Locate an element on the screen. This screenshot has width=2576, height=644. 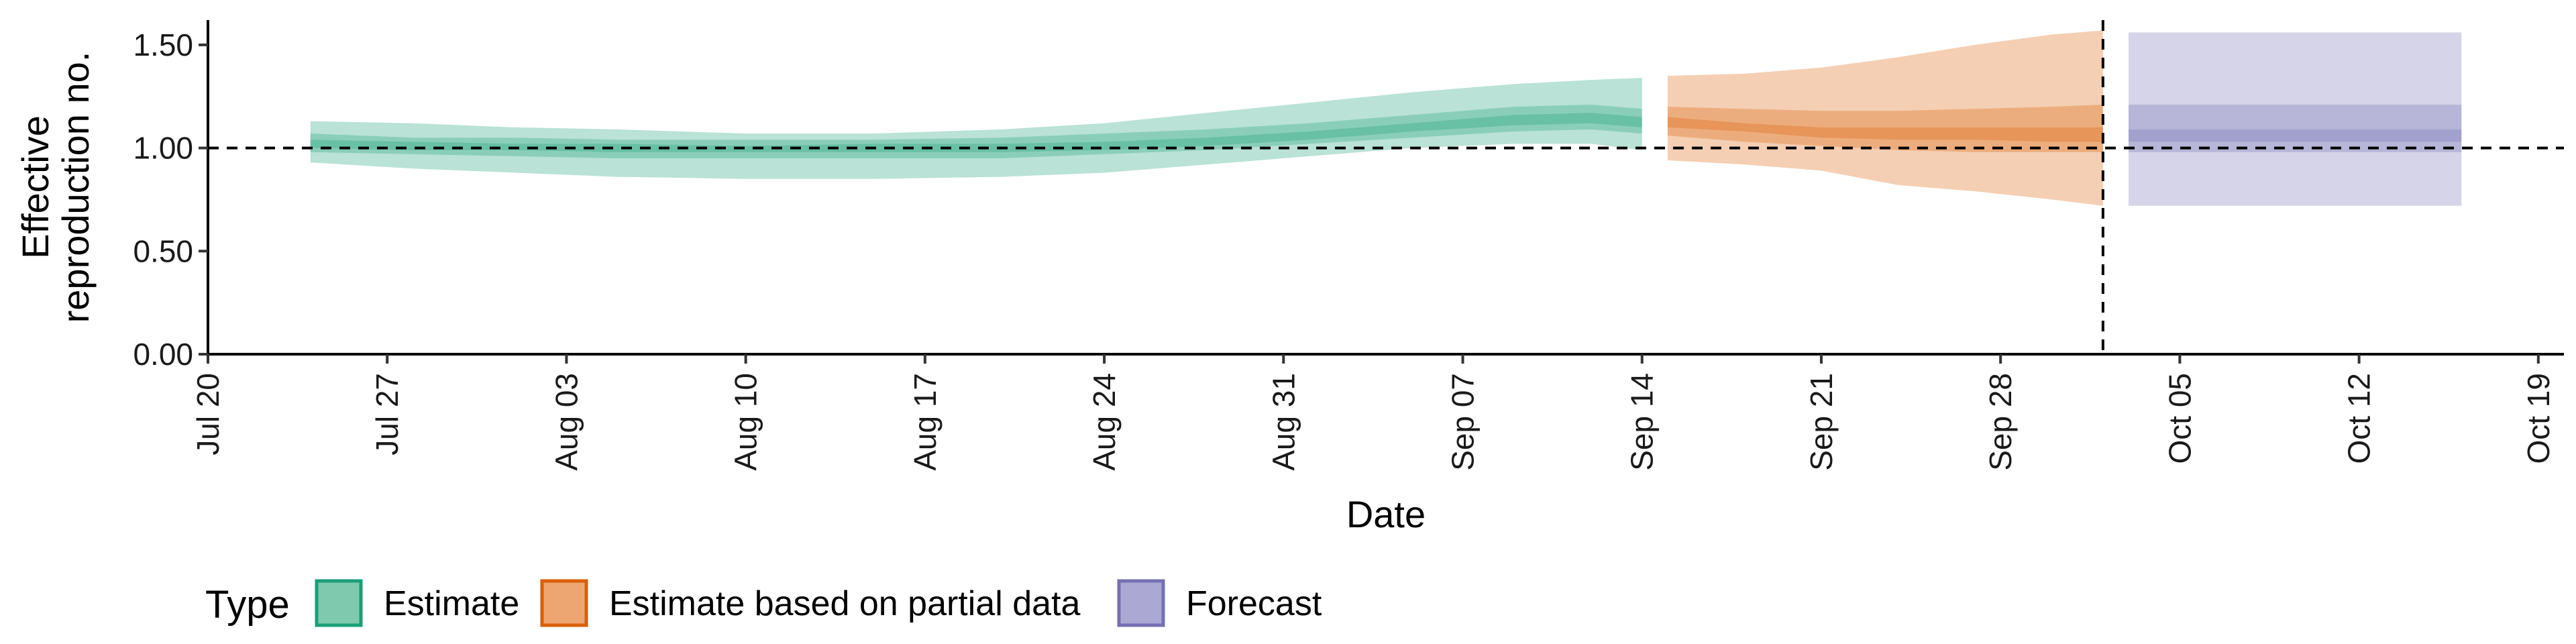
legend-title: Type is located at coordinates (247, 605).